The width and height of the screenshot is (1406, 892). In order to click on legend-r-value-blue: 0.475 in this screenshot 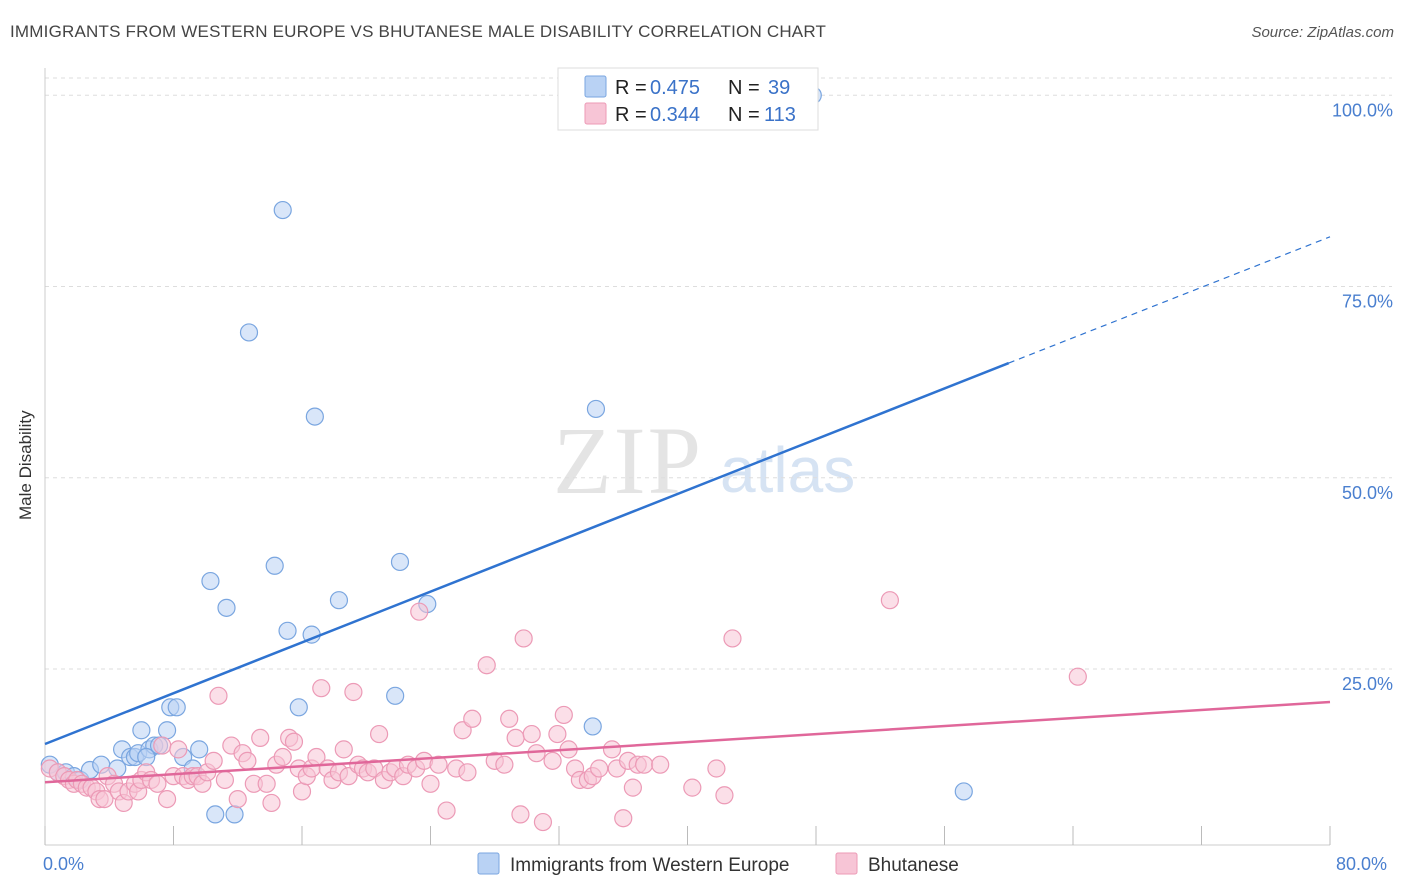, I will do `click(675, 88)`.